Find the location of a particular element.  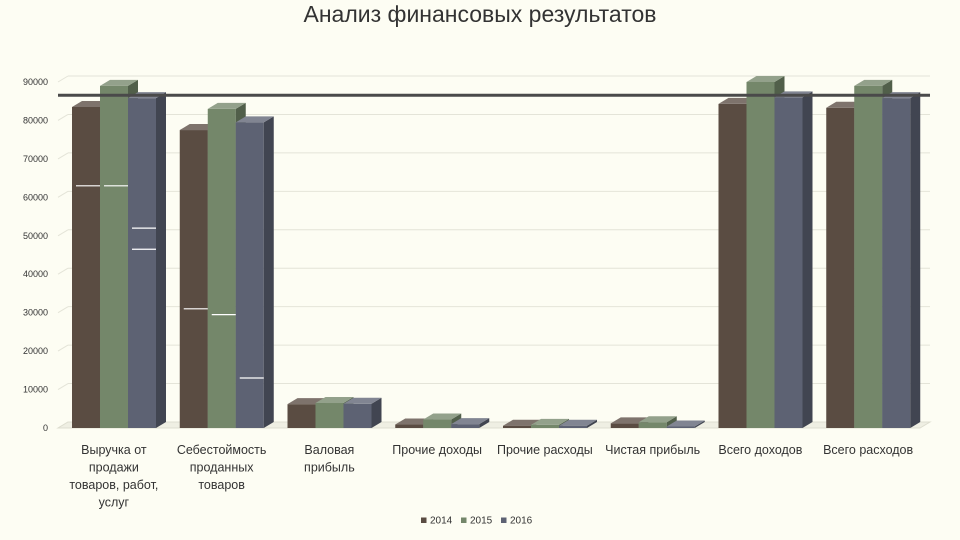

y-tick-label: 0 is located at coordinates (45, 428).